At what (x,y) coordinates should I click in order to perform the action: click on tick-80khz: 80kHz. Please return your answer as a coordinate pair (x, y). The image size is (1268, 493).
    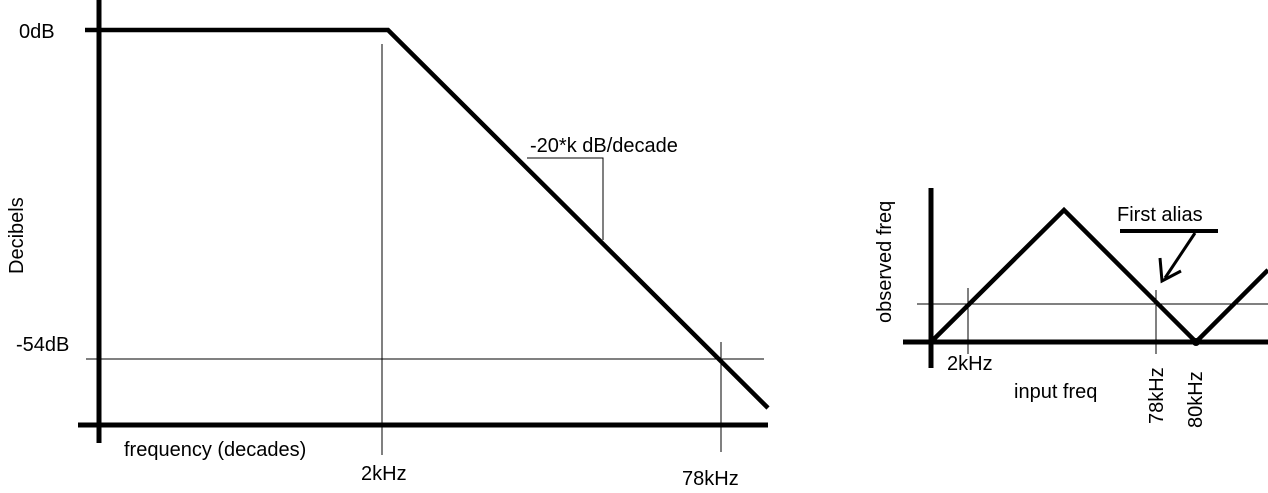
    Looking at the image, I should click on (1196, 399).